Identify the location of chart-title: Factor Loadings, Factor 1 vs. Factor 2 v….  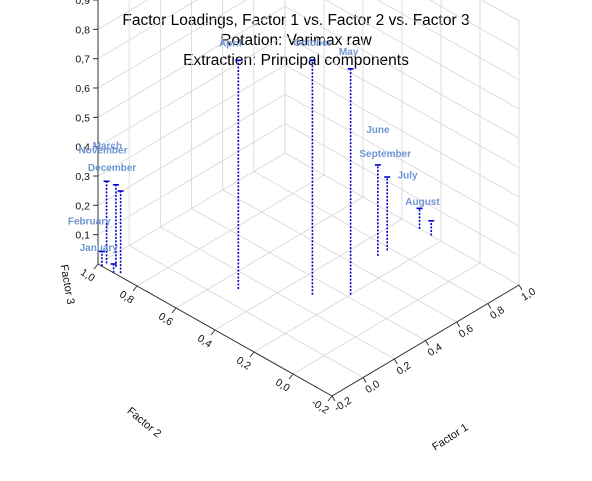
(295, 20).